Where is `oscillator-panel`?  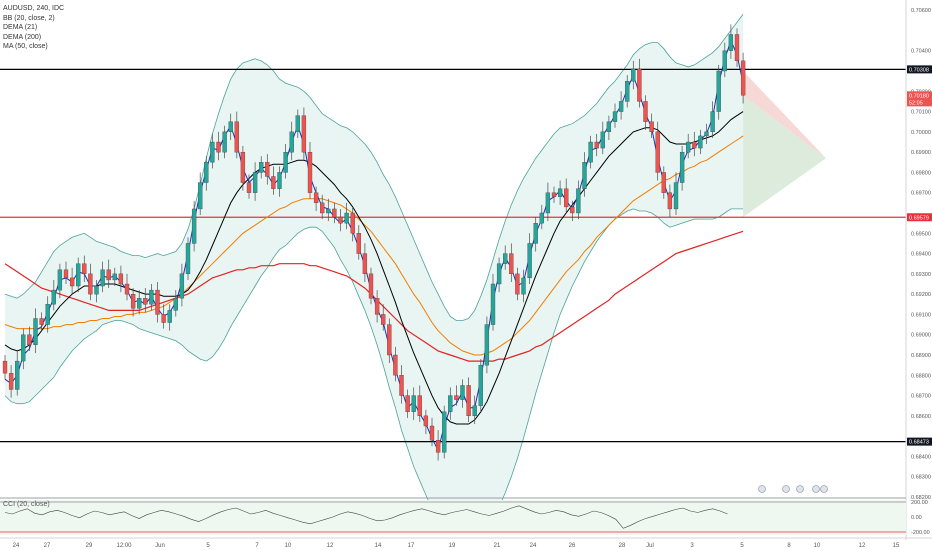
oscillator-panel is located at coordinates (453, 517).